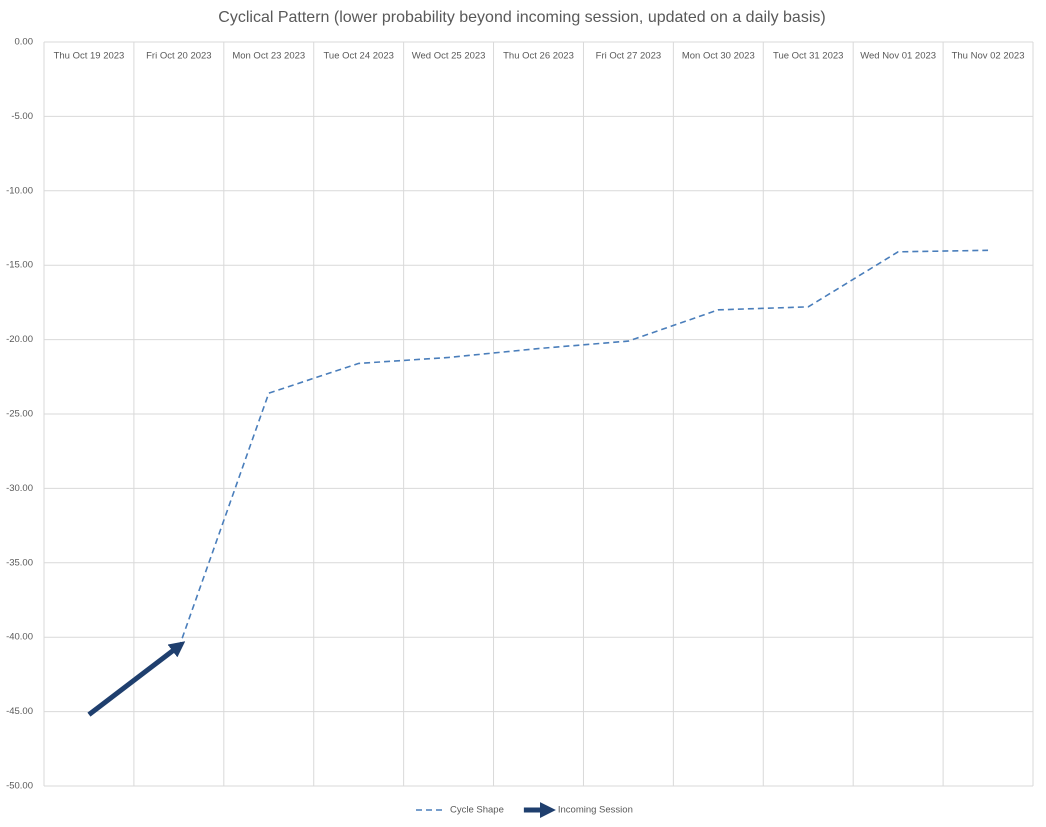 Image resolution: width=1046 pixels, height=827 pixels. I want to click on y-tick-label: -30.00, so click(19, 488).